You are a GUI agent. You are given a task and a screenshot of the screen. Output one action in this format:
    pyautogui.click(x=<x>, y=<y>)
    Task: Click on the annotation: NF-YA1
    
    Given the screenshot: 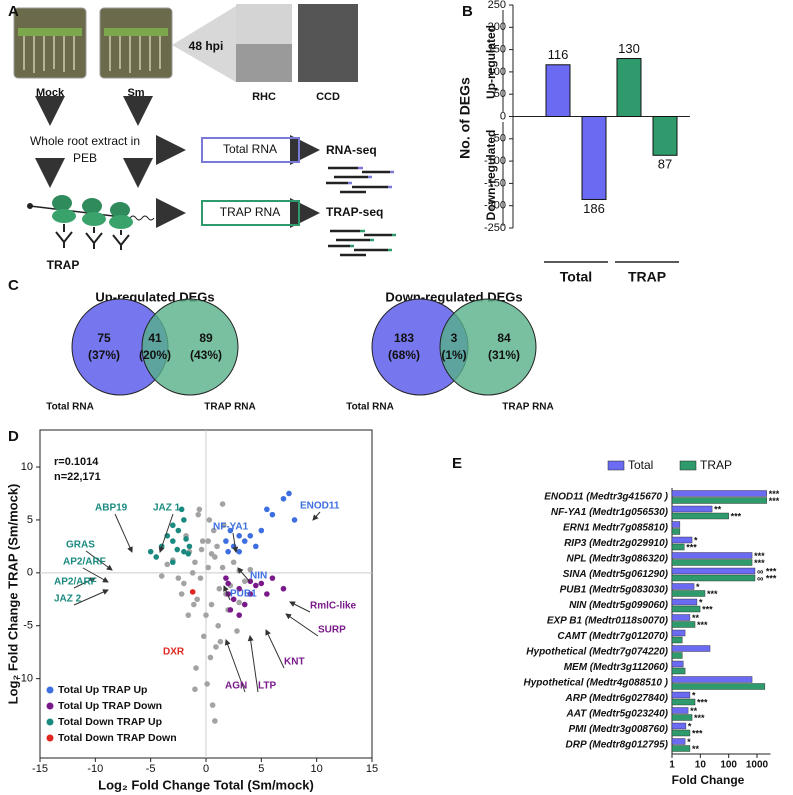 What is the action you would take?
    pyautogui.click(x=231, y=527)
    